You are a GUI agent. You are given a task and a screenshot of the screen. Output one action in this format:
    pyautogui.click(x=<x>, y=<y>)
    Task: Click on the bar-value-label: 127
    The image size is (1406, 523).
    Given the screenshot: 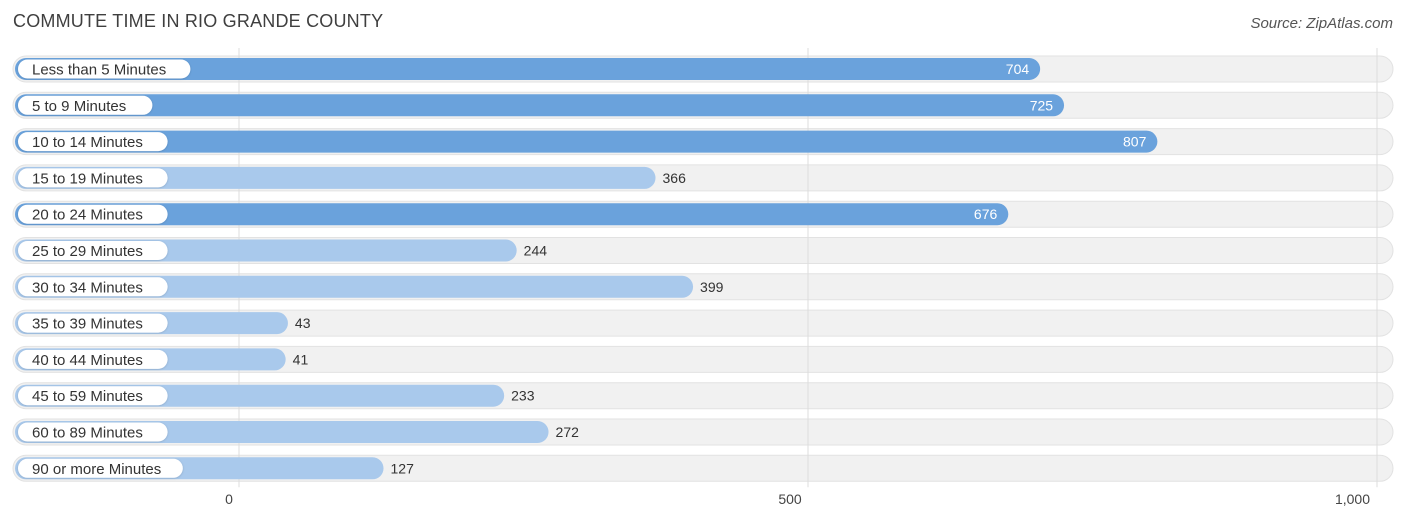 What is the action you would take?
    pyautogui.click(x=403, y=468)
    